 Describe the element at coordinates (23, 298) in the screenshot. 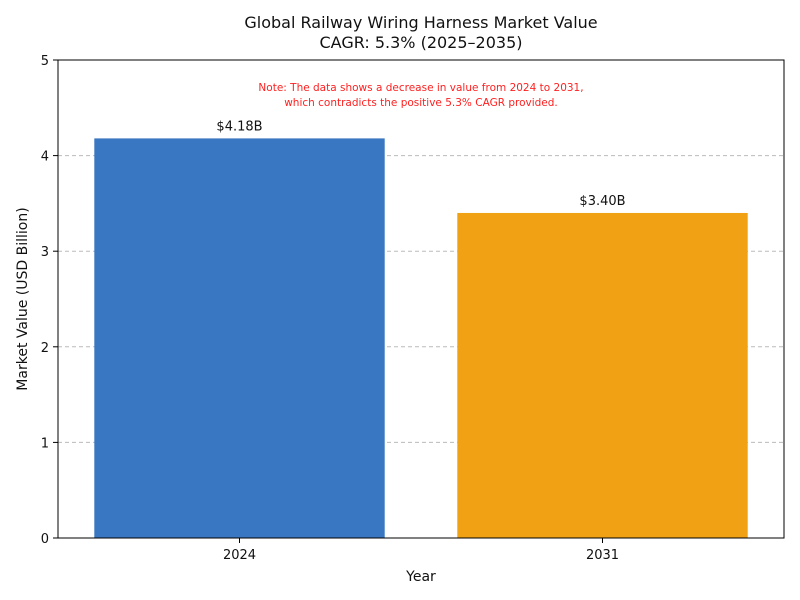

I see `y-axis-label: Market Value (USD Billion)` at that location.